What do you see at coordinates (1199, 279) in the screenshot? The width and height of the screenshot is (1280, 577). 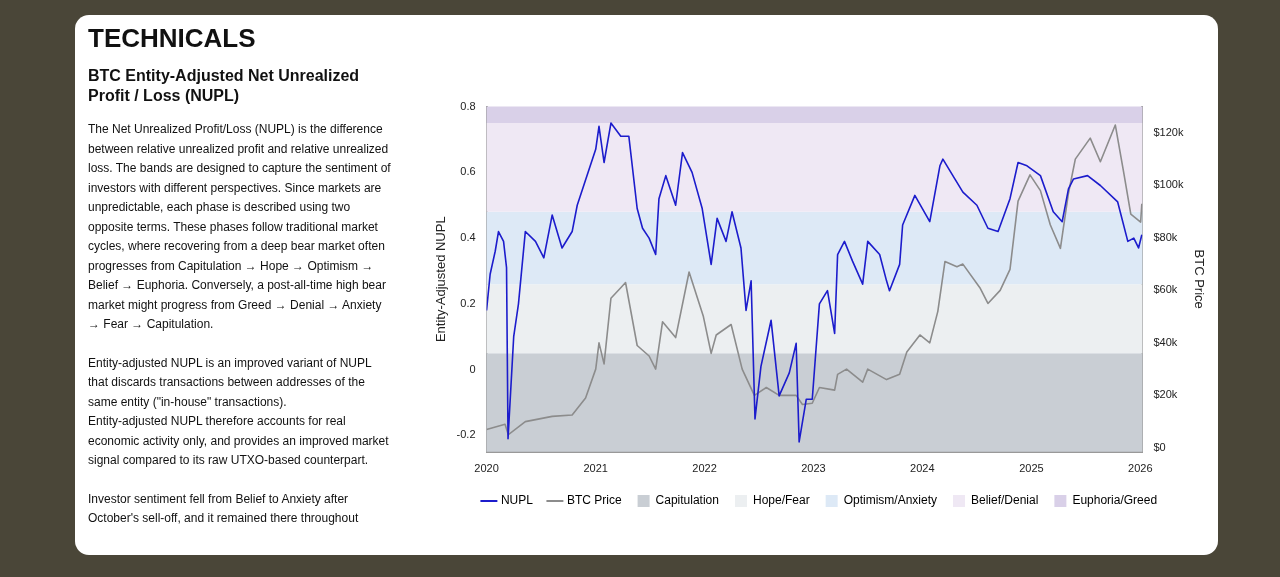 I see `y2-axis-title: BTC Price` at bounding box center [1199, 279].